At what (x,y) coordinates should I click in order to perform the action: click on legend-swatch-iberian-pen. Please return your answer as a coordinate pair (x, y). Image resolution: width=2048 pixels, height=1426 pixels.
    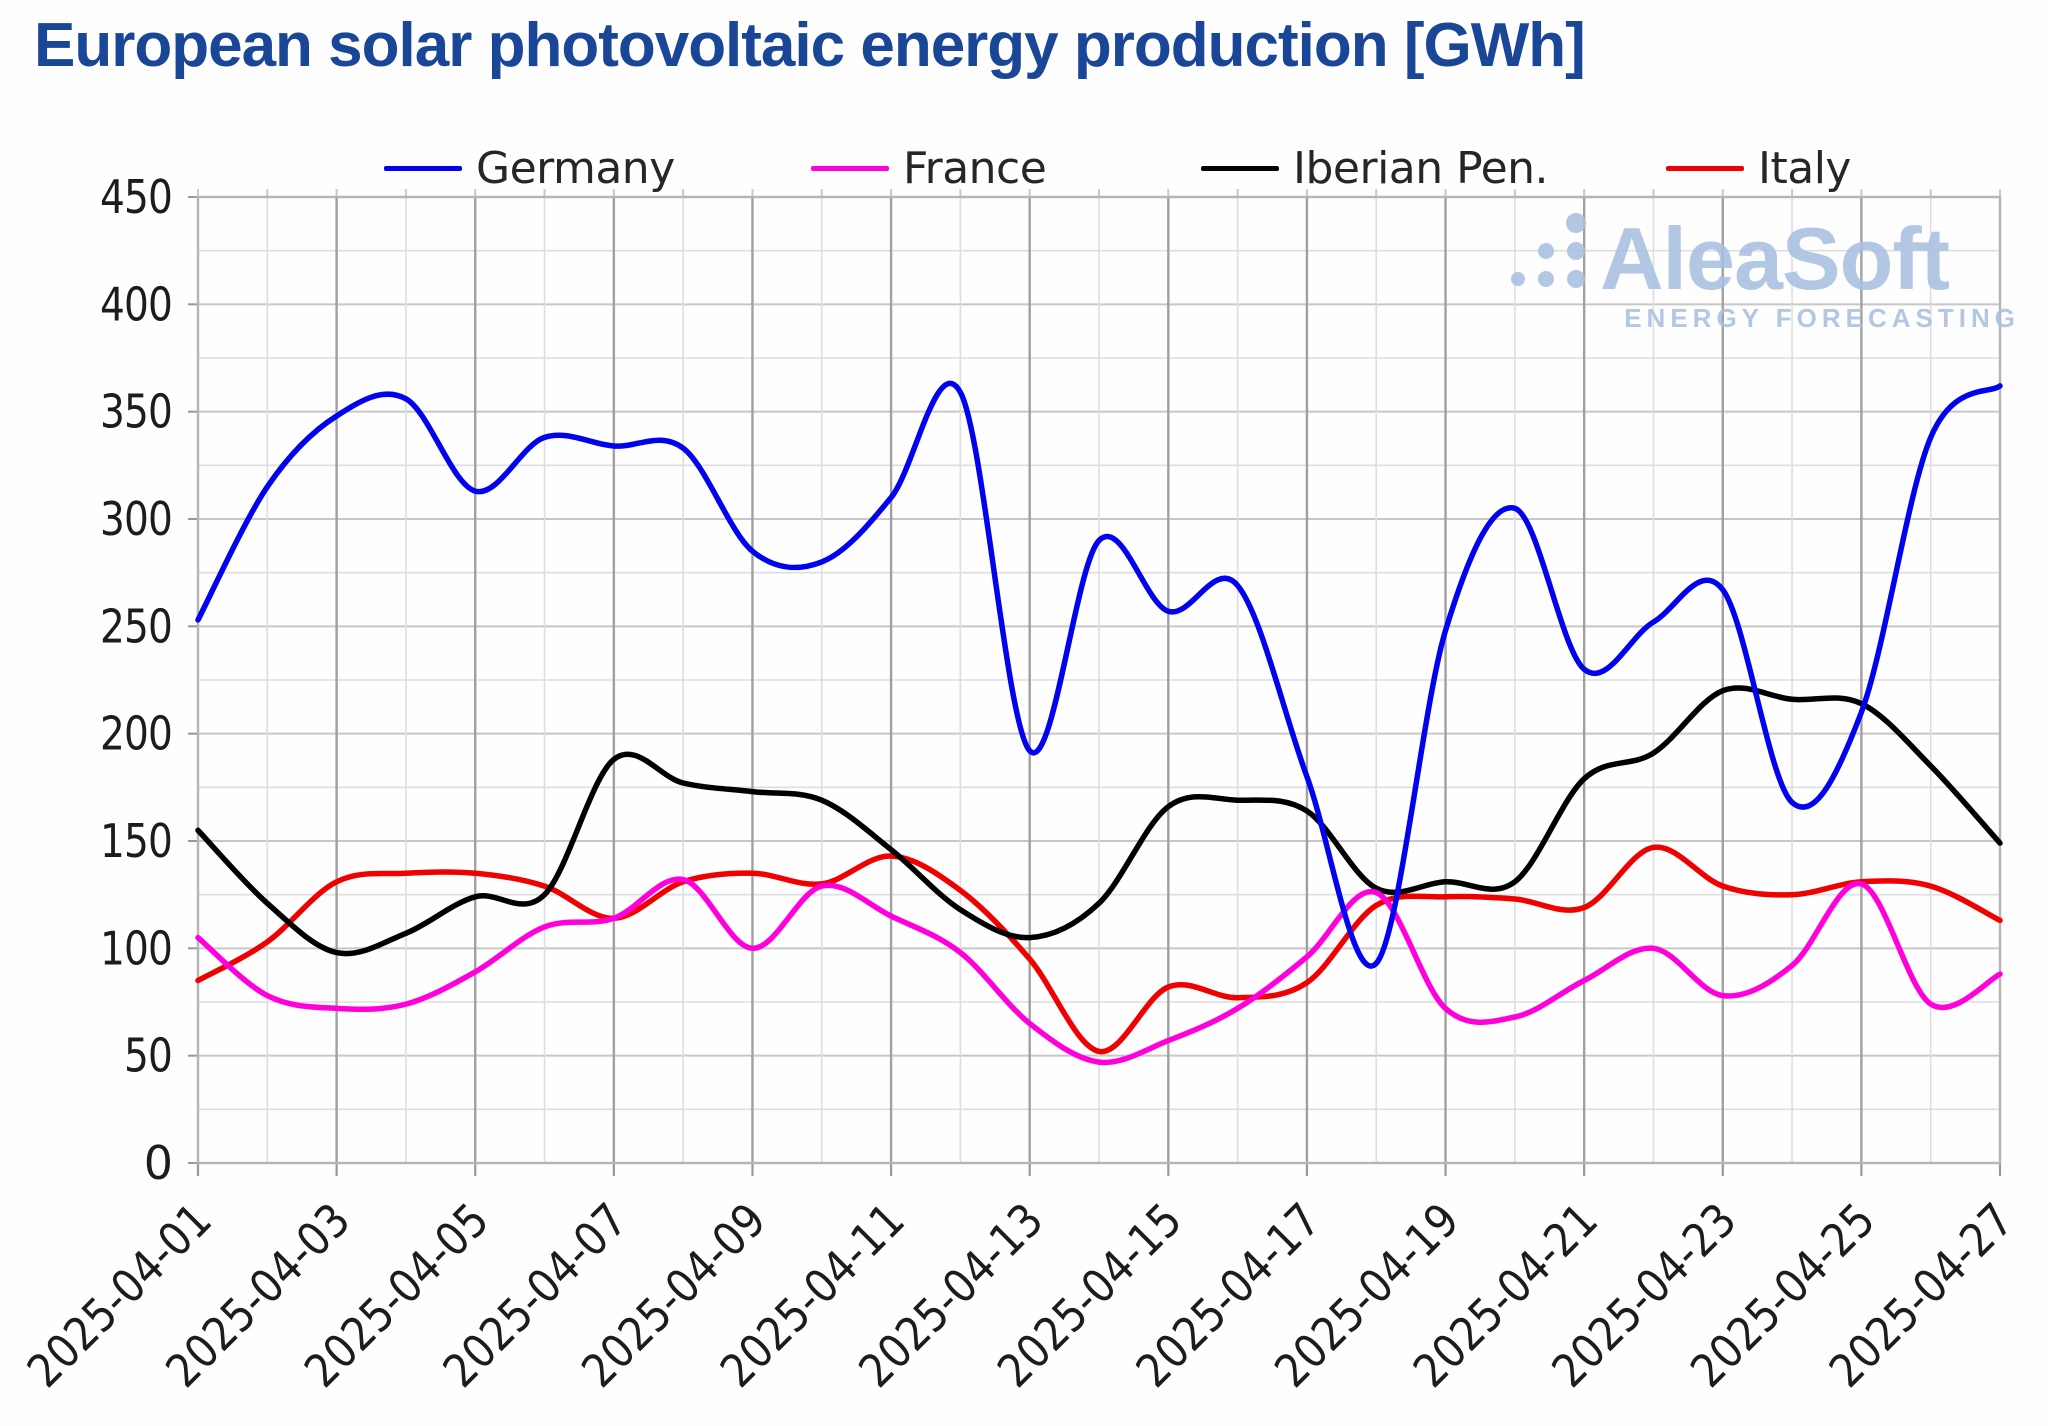
    Looking at the image, I should click on (1240, 168).